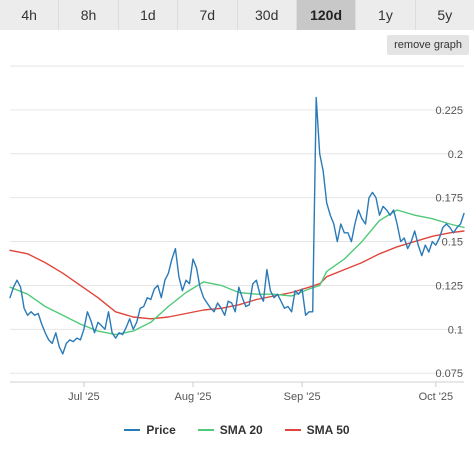 This screenshot has height=455, width=474. Describe the element at coordinates (449, 111) in the screenshot. I see `y-tick-label: 0.225` at that location.